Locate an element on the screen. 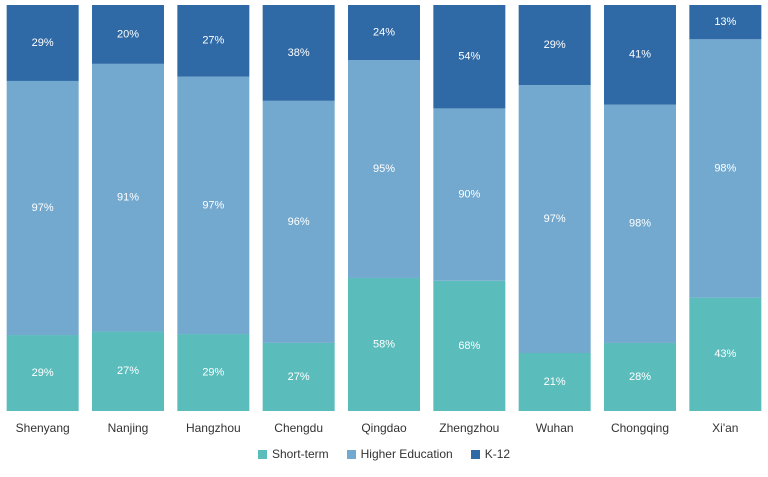 The height and width of the screenshot is (477, 768). data-label-k-12-hangzhou: 27% is located at coordinates (213, 41).